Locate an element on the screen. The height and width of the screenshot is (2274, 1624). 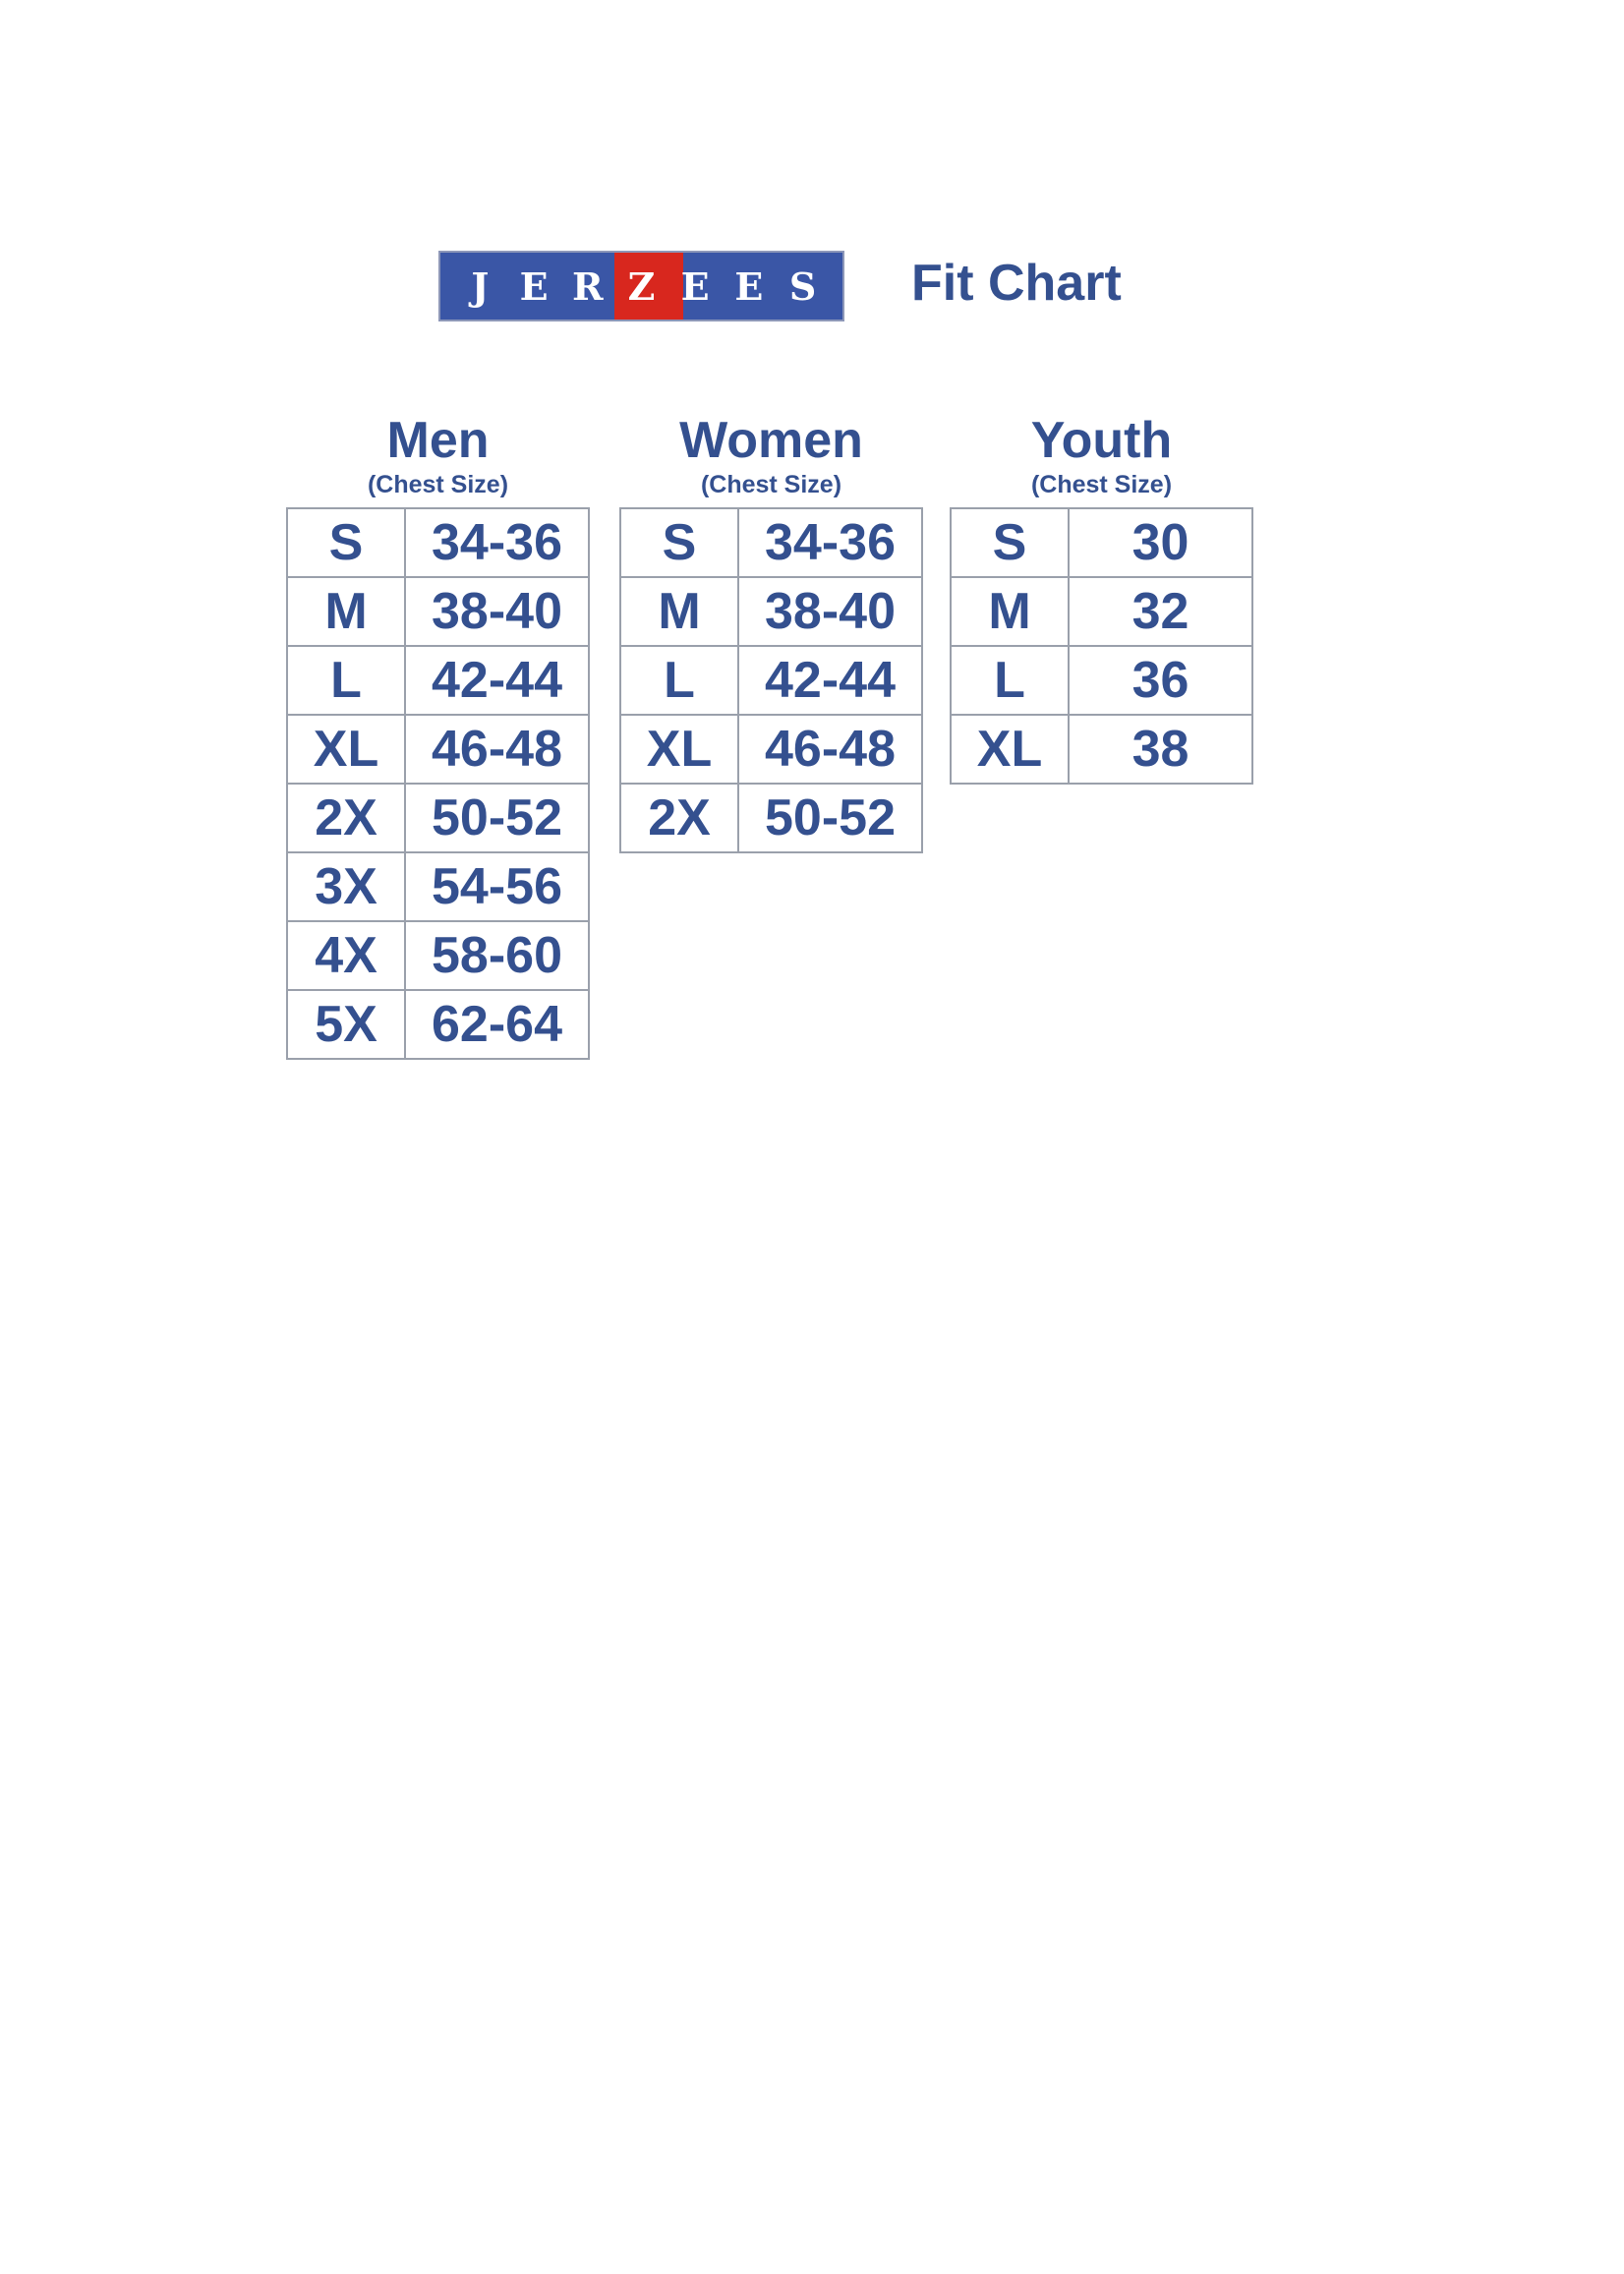
logo-letter: S is located at coordinates (802, 286).